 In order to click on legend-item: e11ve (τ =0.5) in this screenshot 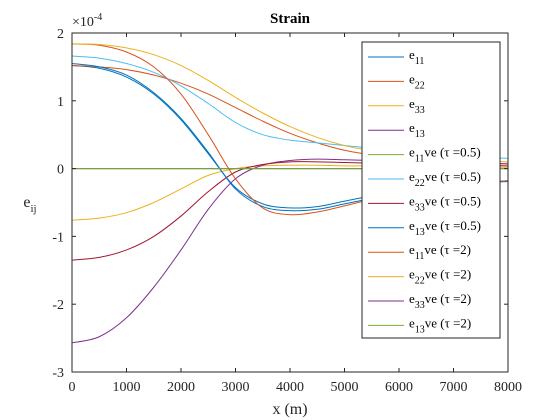, I will do `click(424, 155)`.